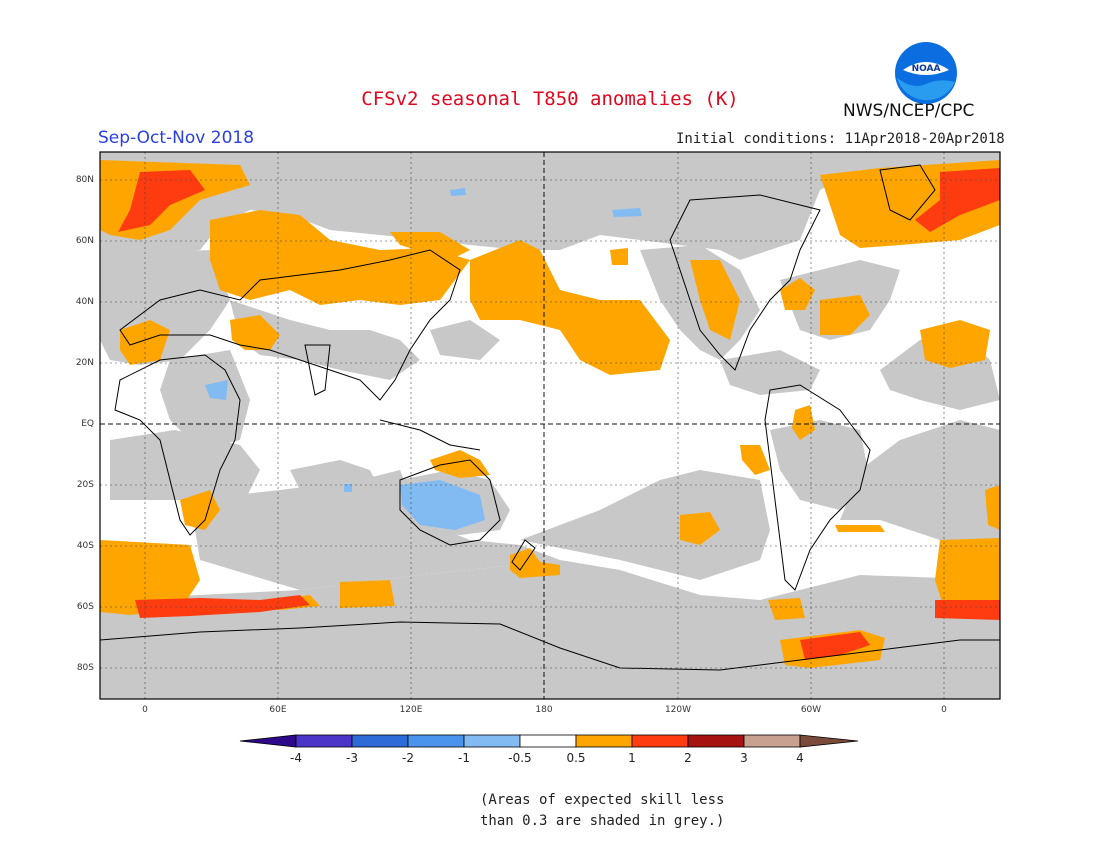 The height and width of the screenshot is (850, 1100). Describe the element at coordinates (688, 758) in the screenshot. I see `colorbar-label: 2` at that location.